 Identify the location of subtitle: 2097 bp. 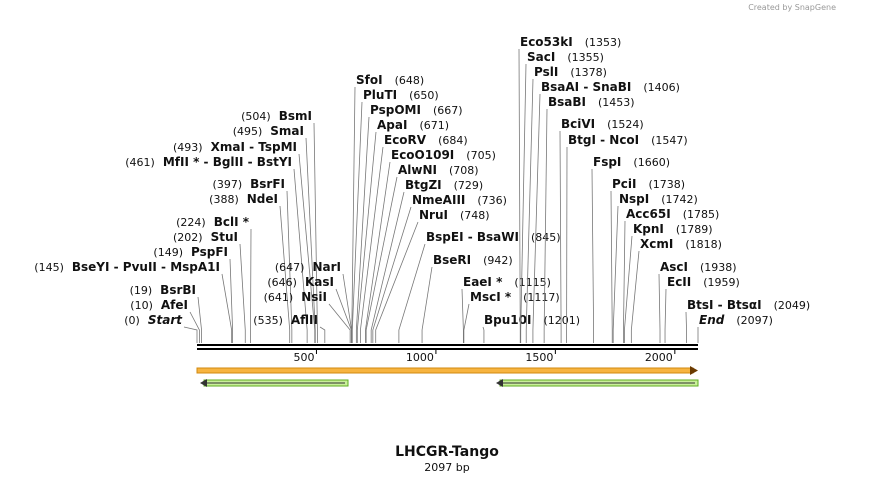
(446, 467).